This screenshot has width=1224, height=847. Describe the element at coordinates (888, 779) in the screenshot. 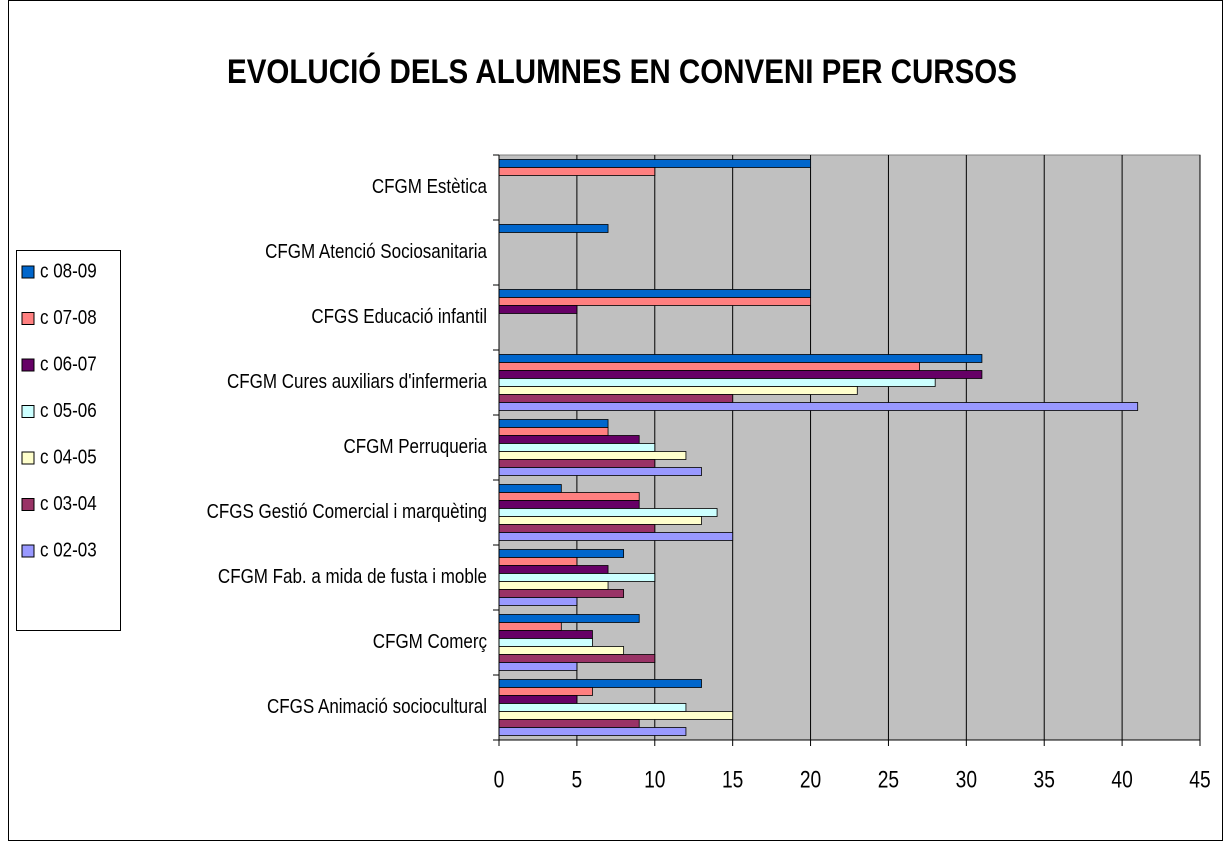

I see `x-tick-label: 25` at that location.